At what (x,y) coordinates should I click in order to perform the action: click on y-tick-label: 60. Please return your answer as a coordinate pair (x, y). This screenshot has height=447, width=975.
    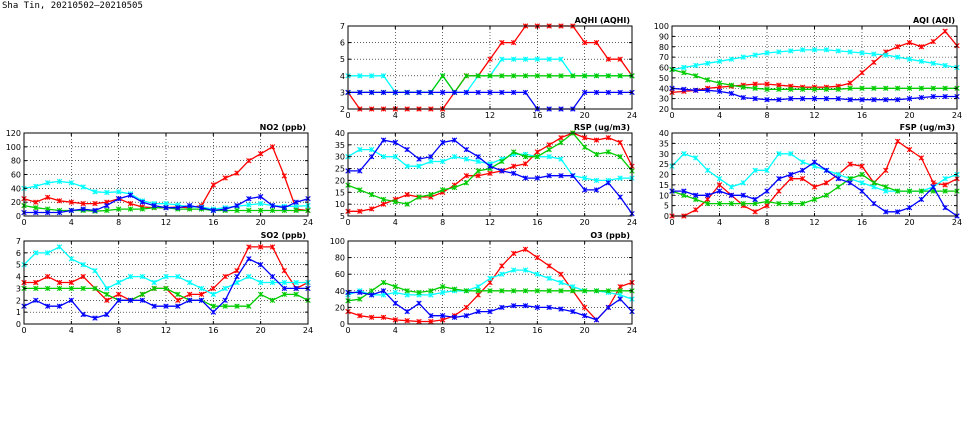
    Looking at the image, I should click on (340, 274).